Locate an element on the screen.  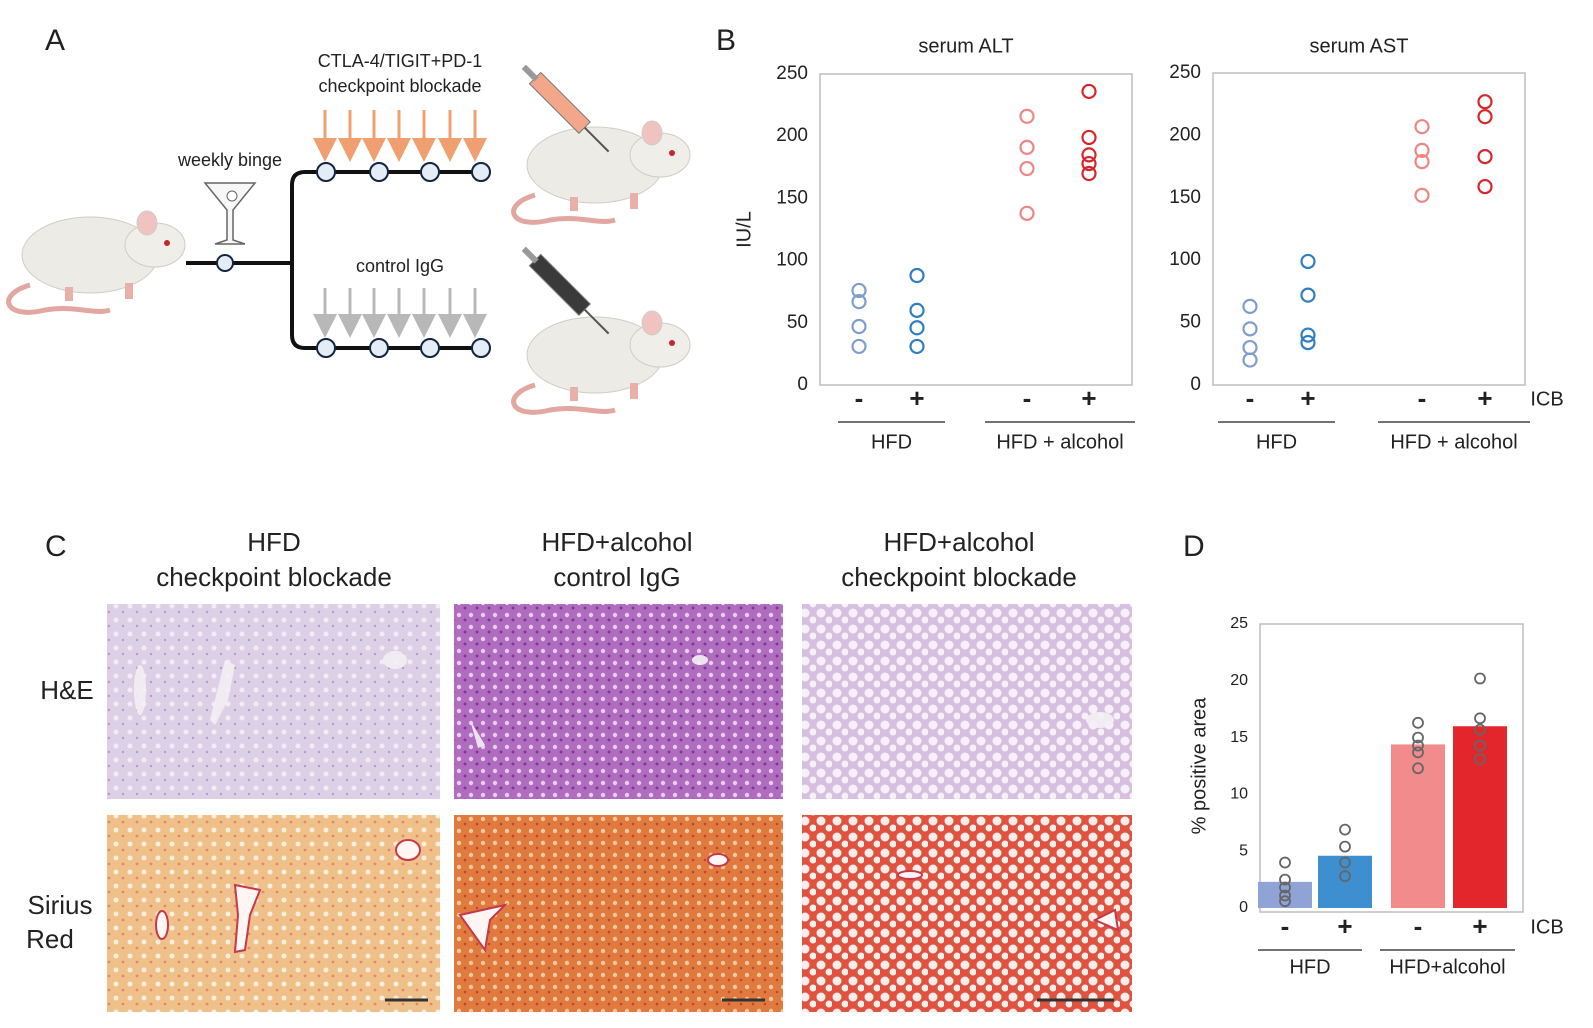
panel-label: C is located at coordinates (56, 546).